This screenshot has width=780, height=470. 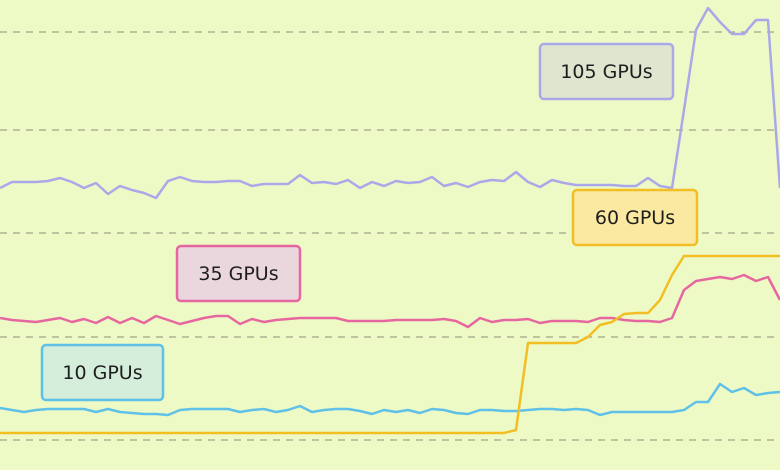 I want to click on series-label: 105 GPUs, so click(x=606, y=72).